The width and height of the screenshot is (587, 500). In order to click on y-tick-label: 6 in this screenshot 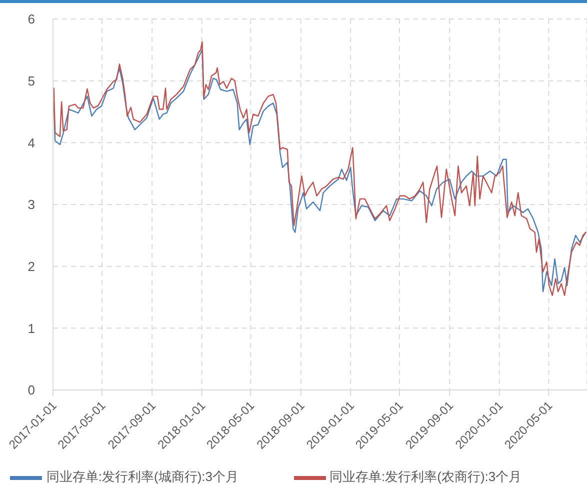, I will do `click(31, 19)`.